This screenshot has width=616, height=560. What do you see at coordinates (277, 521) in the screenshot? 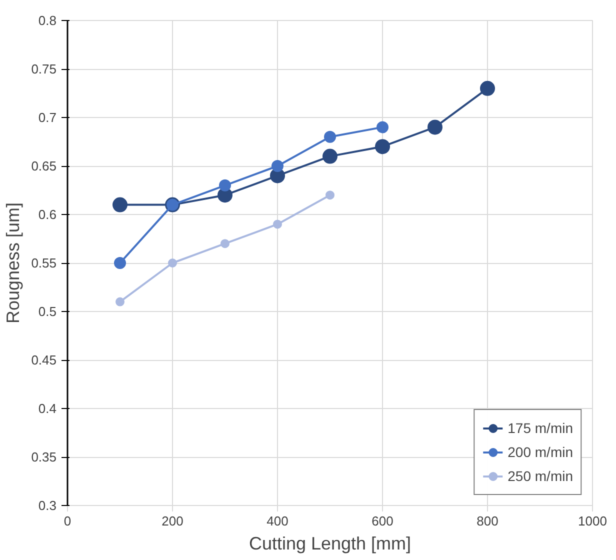
I see `x-tick-label: 400` at bounding box center [277, 521].